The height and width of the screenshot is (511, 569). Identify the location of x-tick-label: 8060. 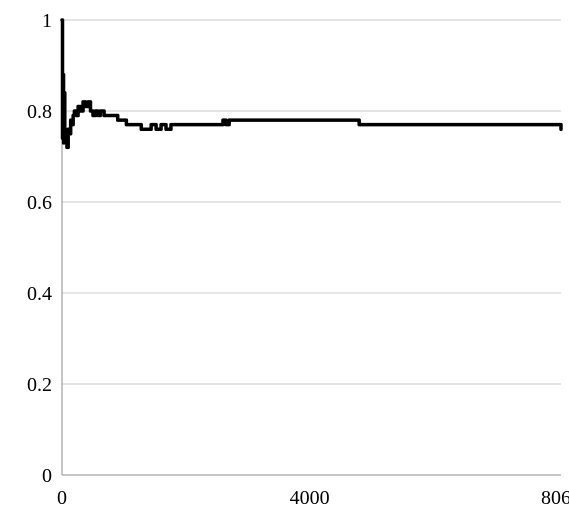
(555, 498).